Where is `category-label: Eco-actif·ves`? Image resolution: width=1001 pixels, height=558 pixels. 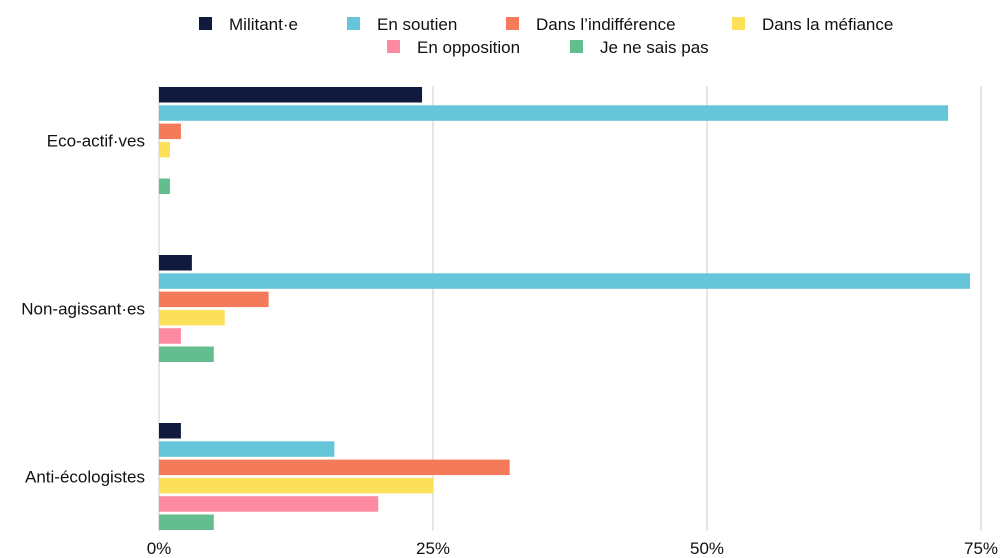 category-label: Eco-actif·ves is located at coordinates (96, 141).